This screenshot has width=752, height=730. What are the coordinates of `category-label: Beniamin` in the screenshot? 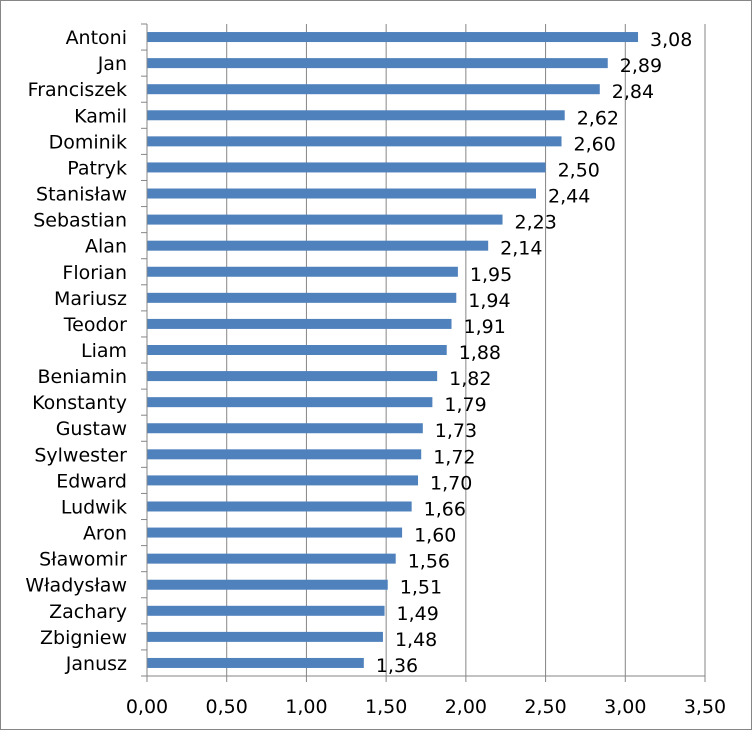 It's located at (82, 377).